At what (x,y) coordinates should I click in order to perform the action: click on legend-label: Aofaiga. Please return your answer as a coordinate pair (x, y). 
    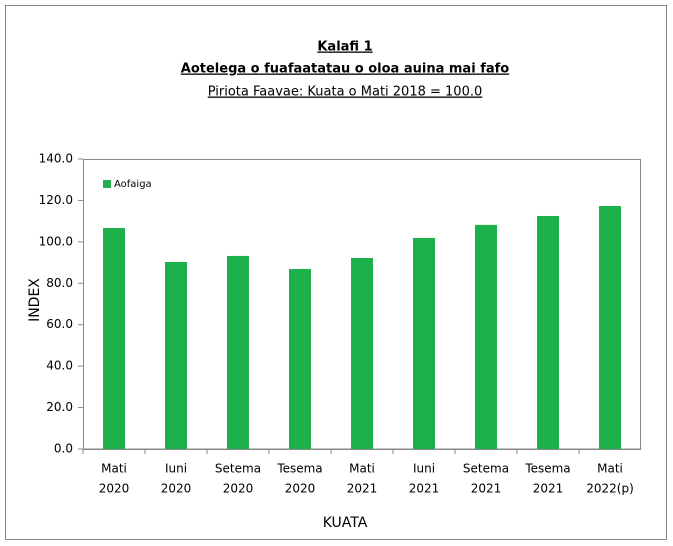
    Looking at the image, I should click on (133, 184).